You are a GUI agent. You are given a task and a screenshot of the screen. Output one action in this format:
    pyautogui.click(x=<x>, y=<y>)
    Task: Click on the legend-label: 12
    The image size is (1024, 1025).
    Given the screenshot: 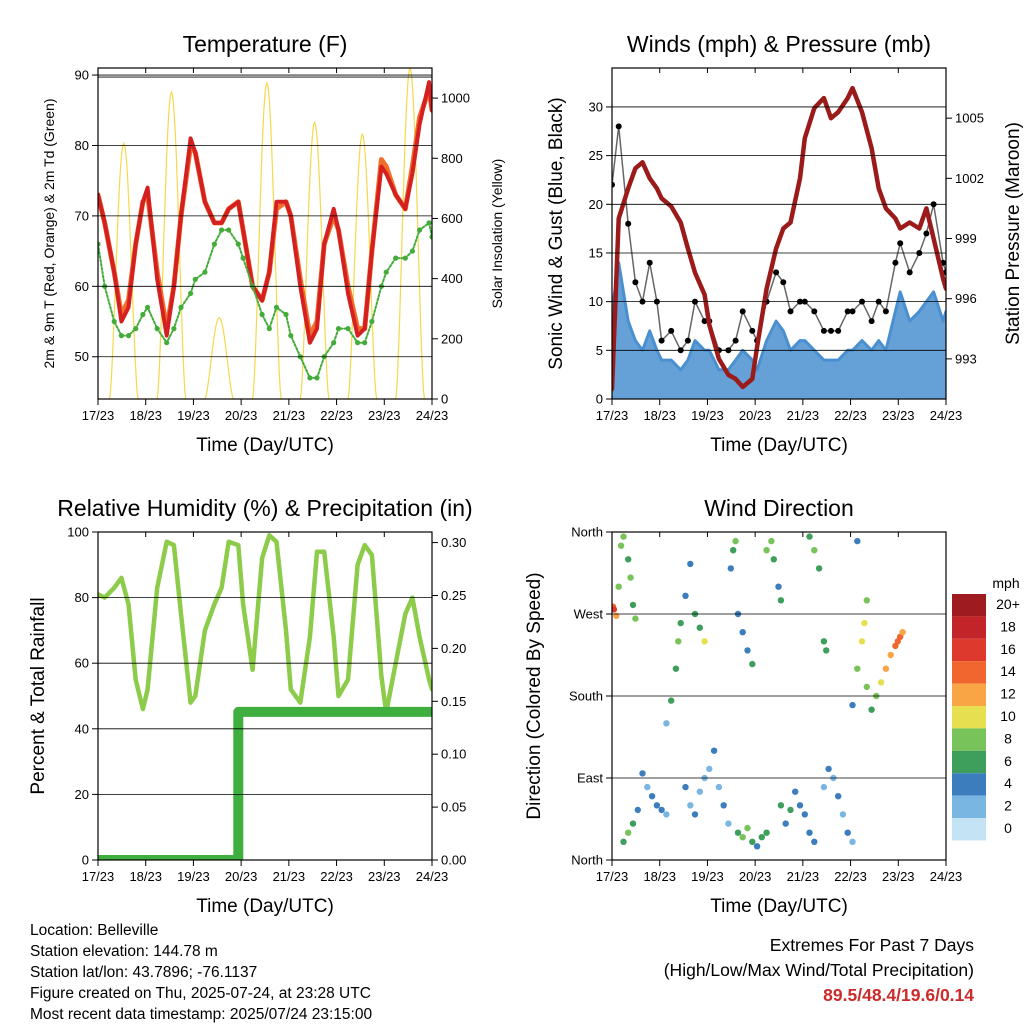 What is the action you would take?
    pyautogui.click(x=1008, y=694)
    